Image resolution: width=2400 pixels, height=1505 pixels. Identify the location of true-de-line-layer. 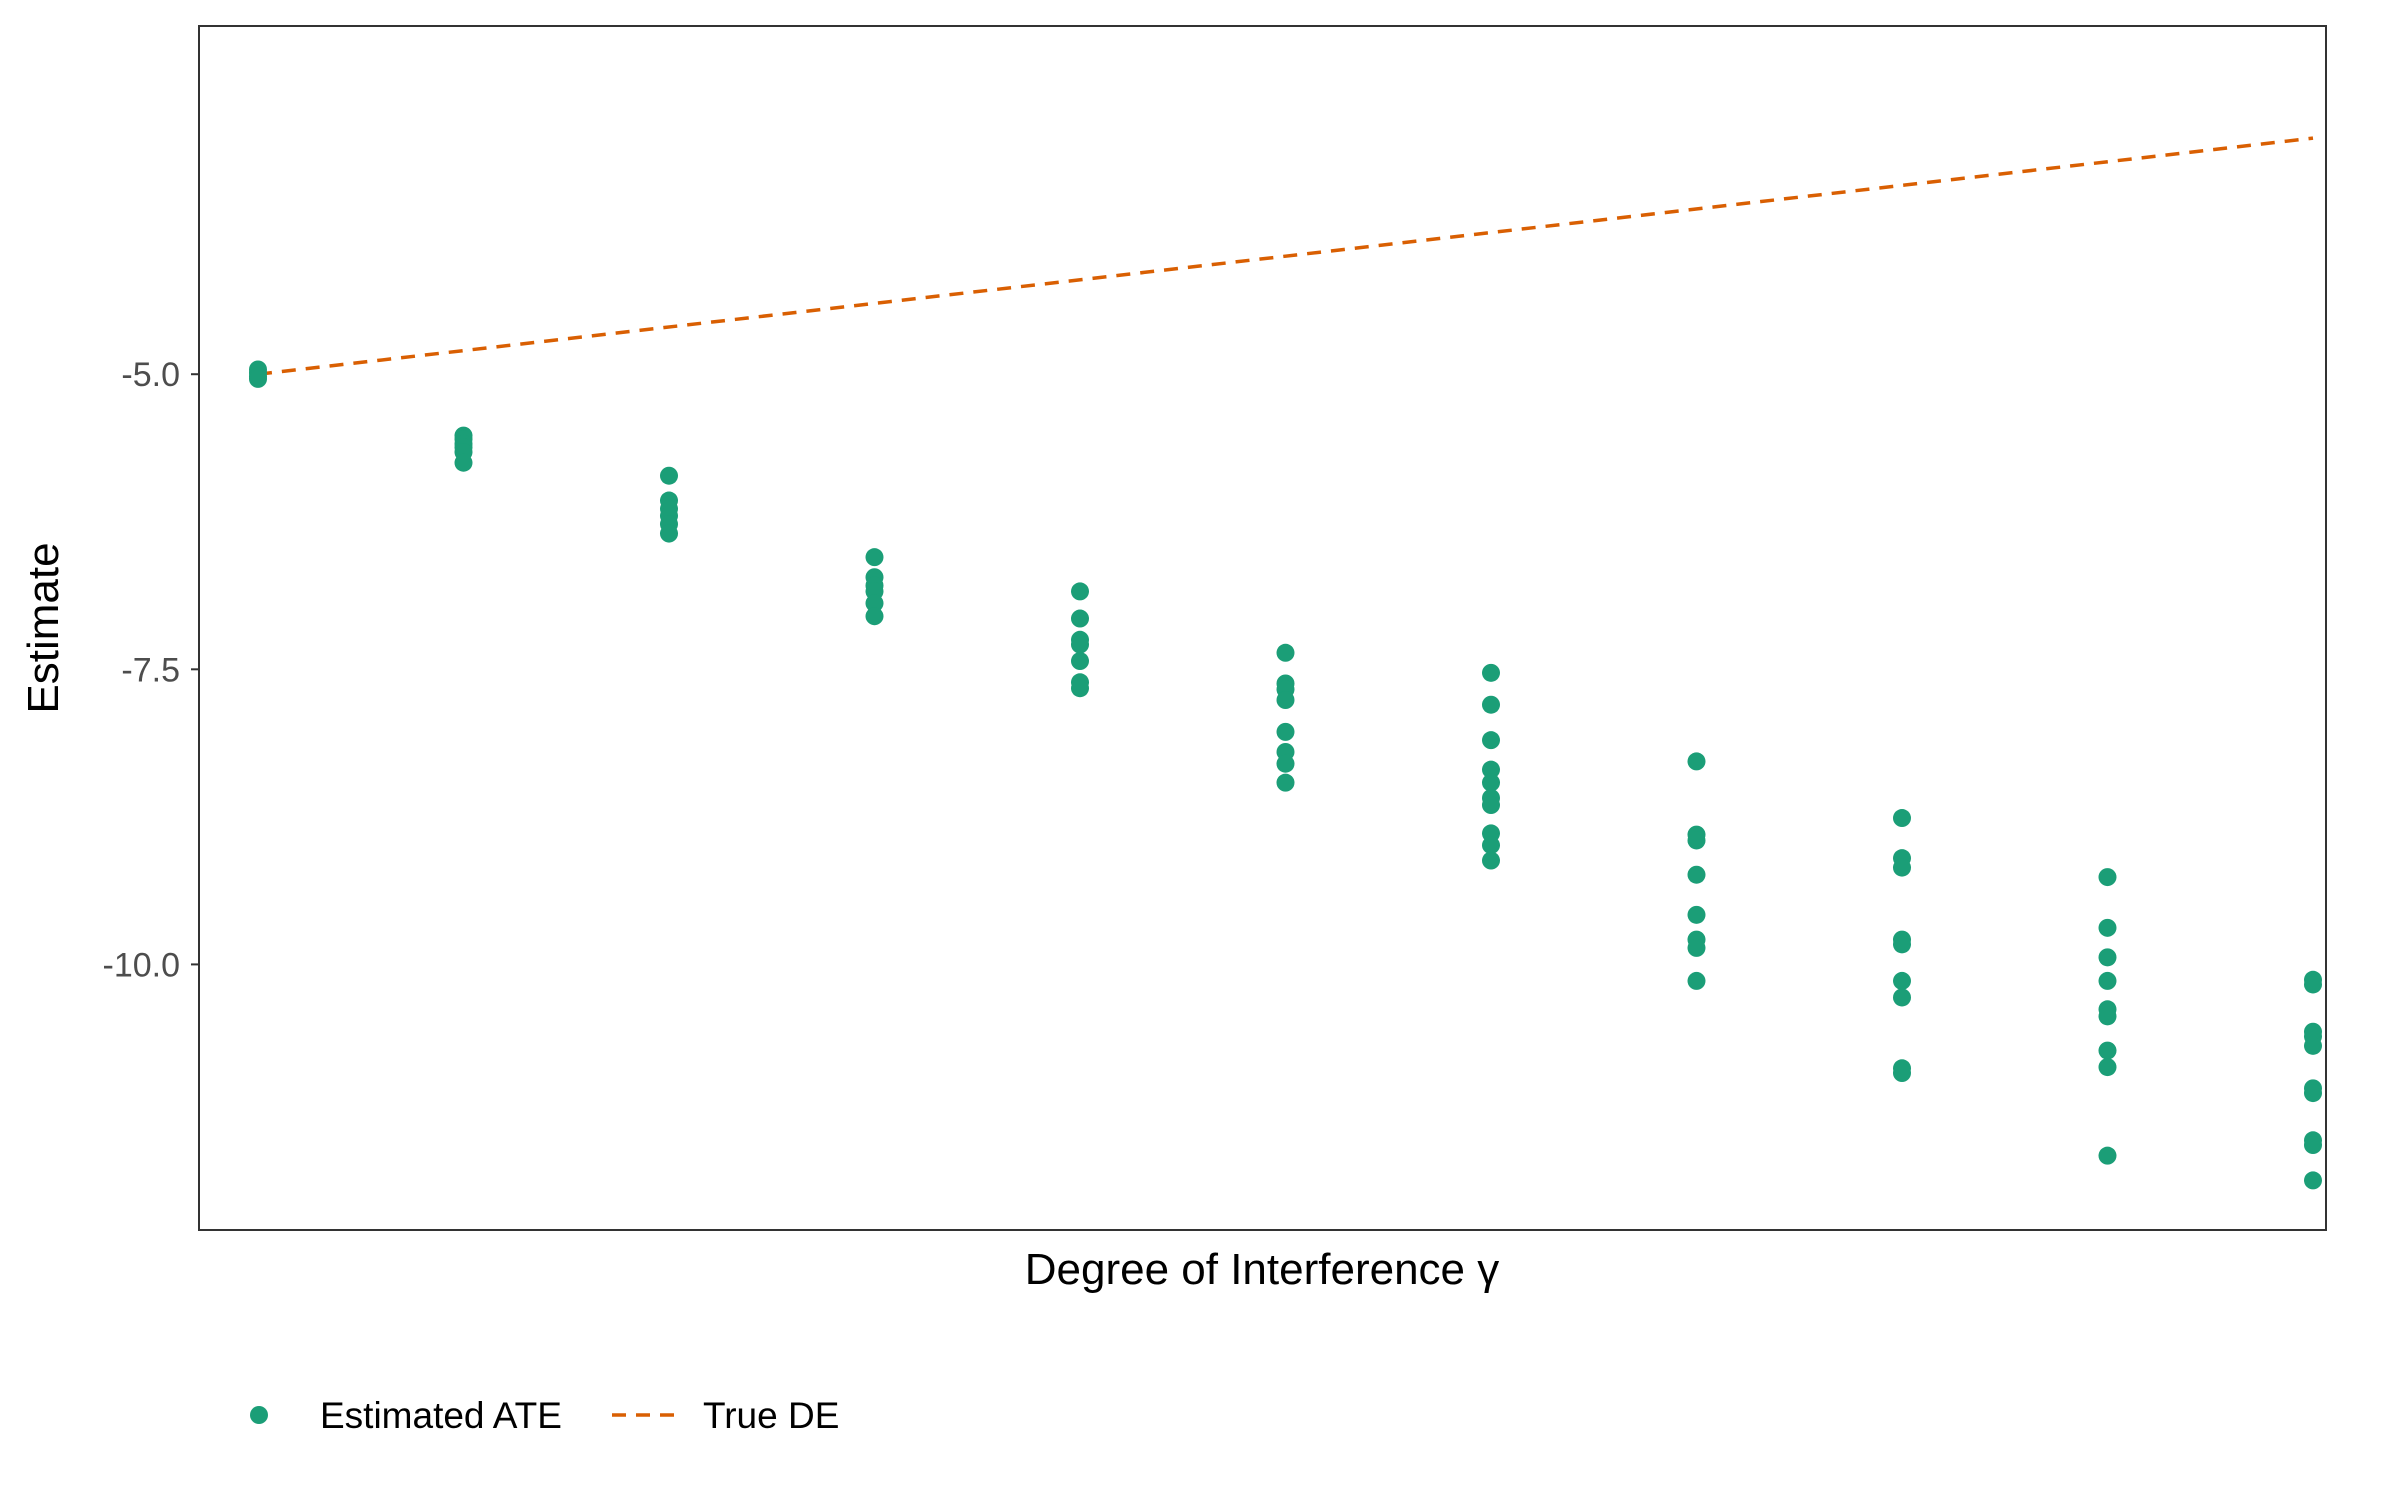
(1285, 256).